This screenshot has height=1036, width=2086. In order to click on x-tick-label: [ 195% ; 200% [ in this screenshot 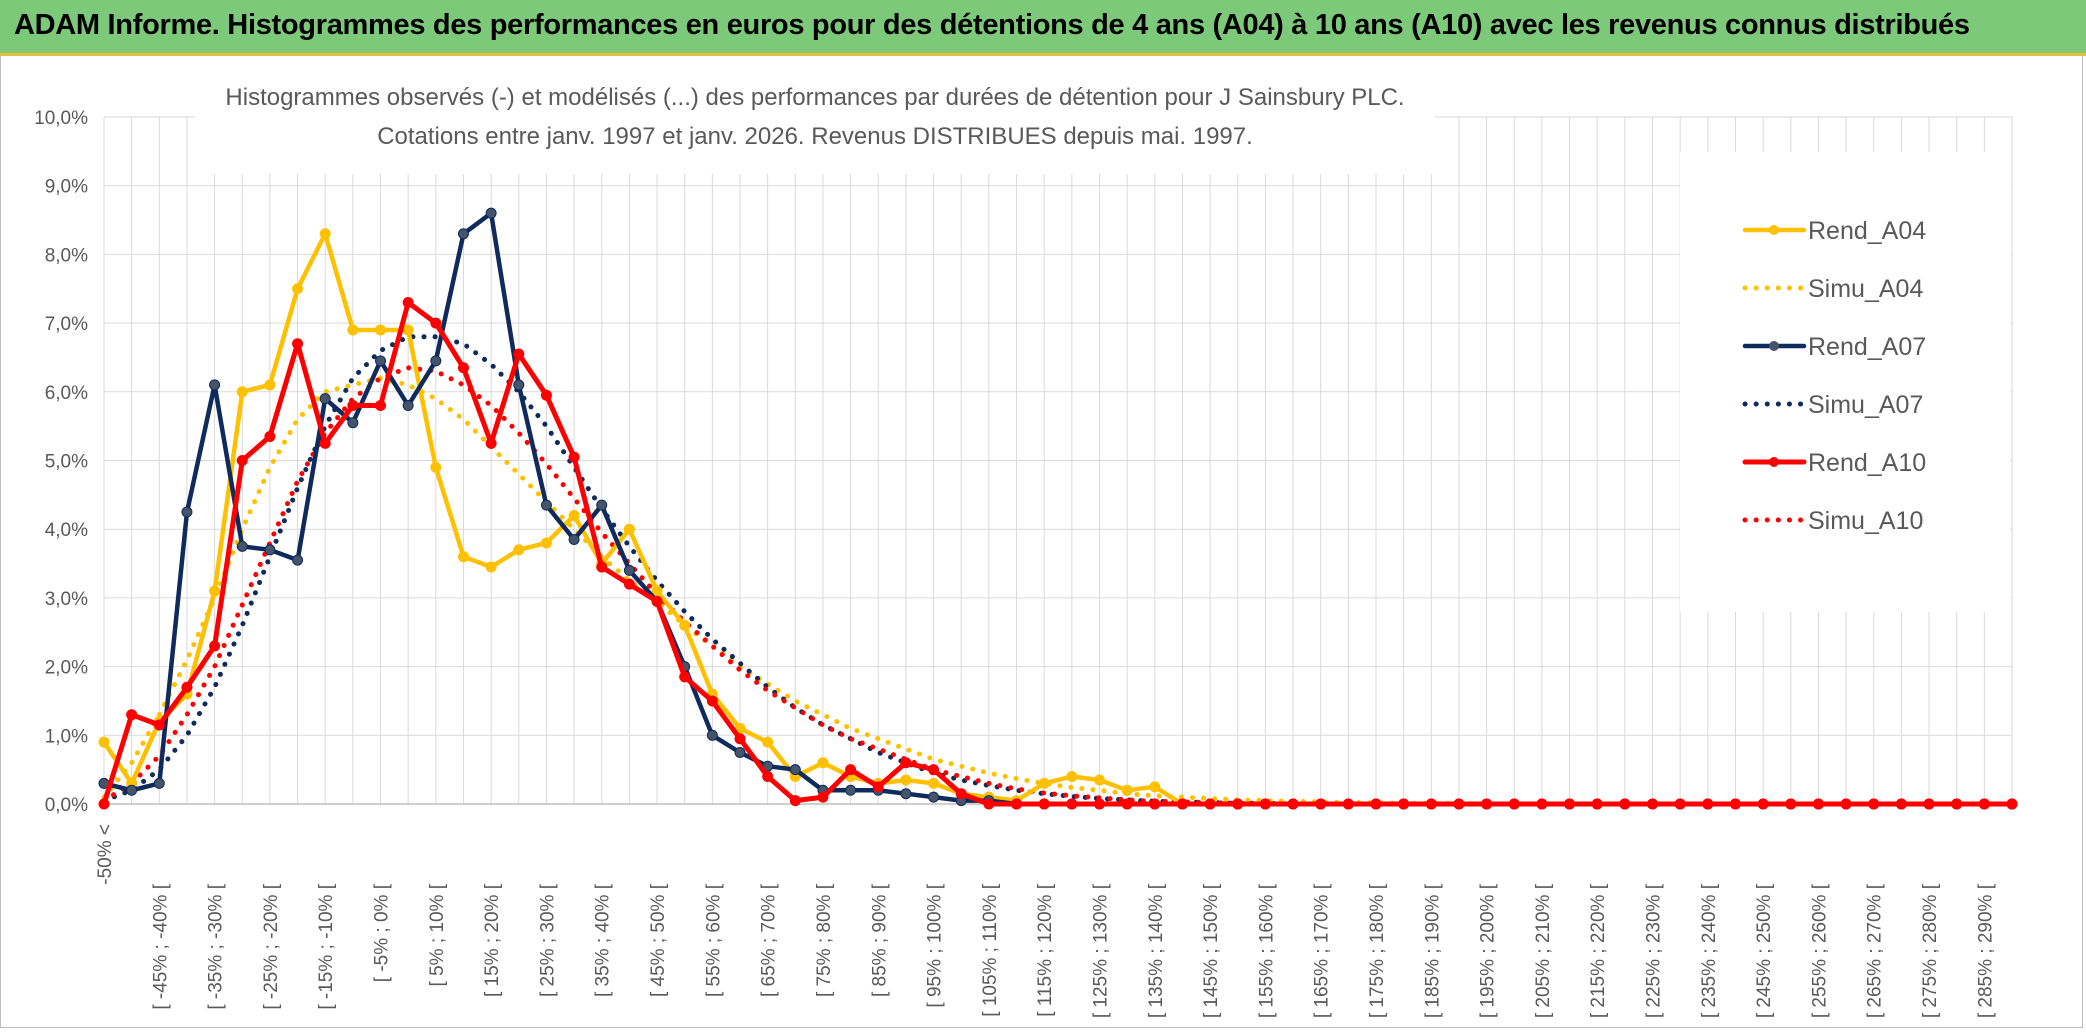, I will do `click(1488, 950)`.